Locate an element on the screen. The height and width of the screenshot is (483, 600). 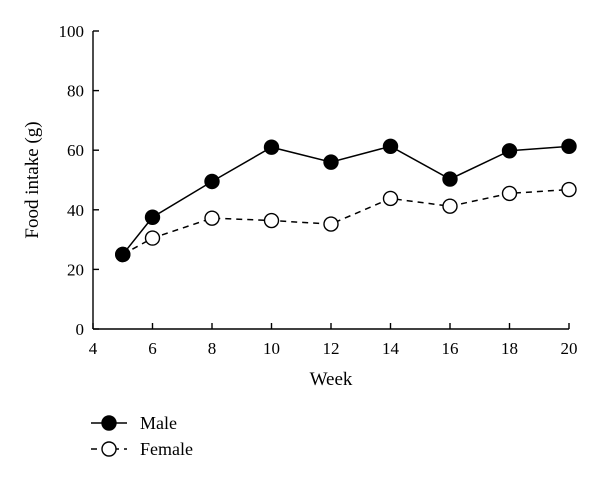
y-tick-label: 80 is located at coordinates (75, 91).